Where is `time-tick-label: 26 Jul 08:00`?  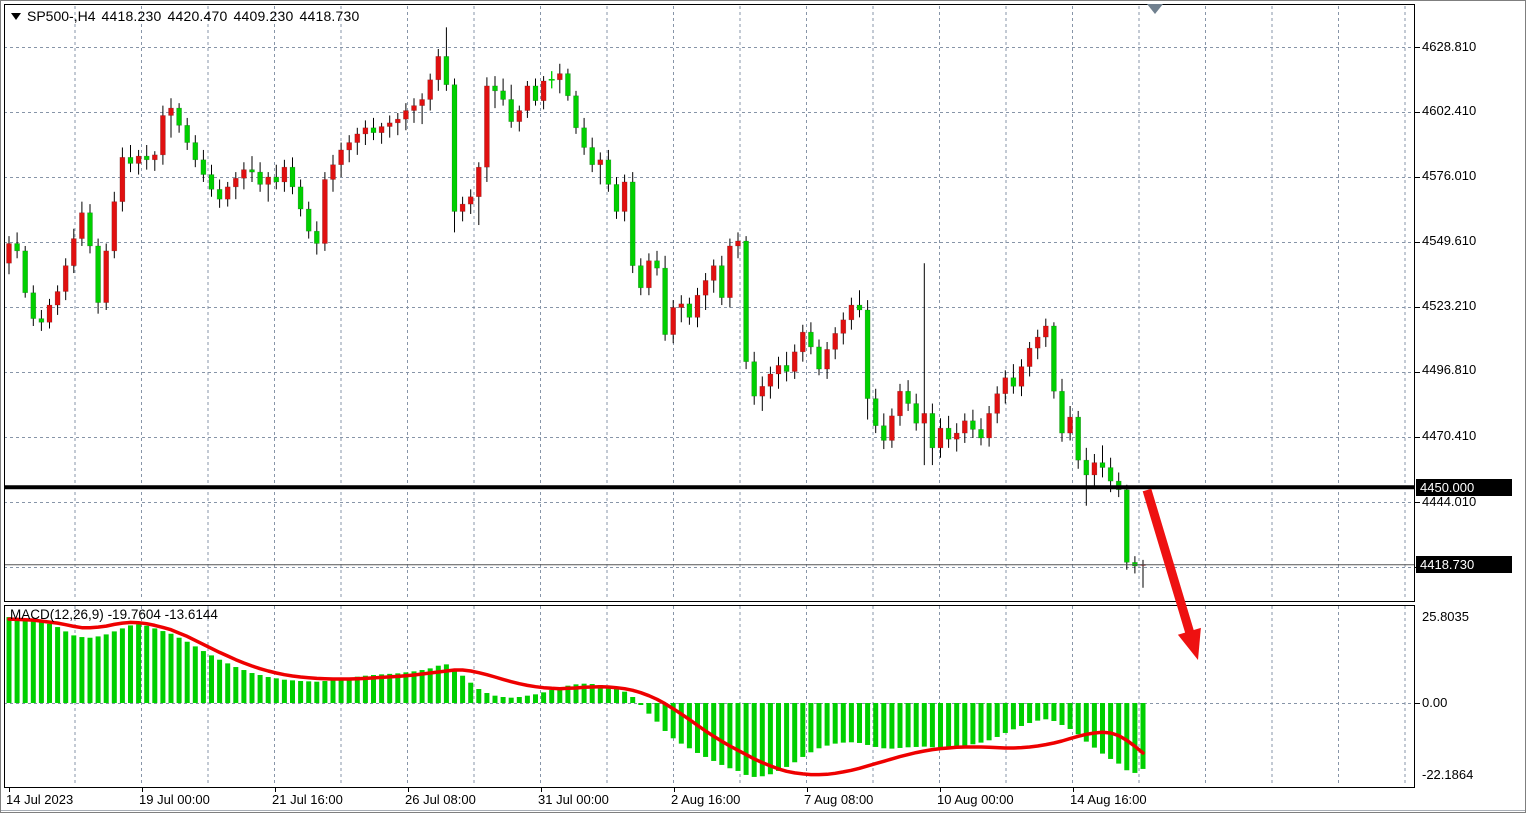
time-tick-label: 26 Jul 08:00 is located at coordinates (440, 799).